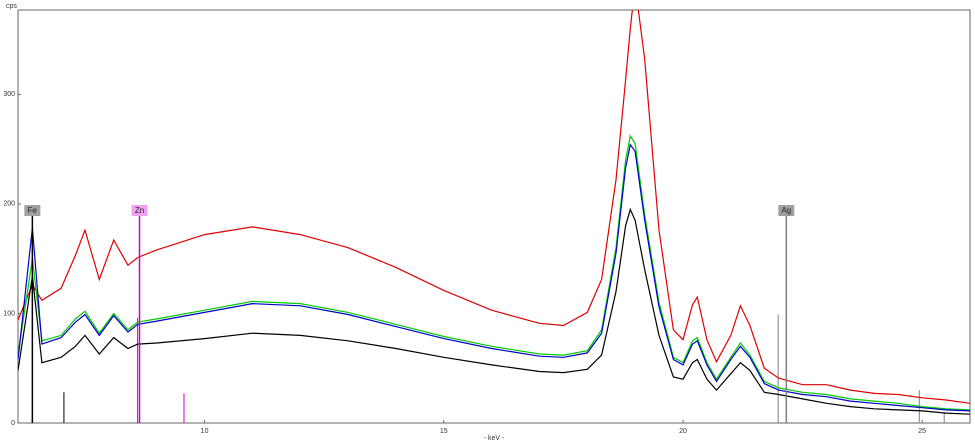  What do you see at coordinates (11, 6) in the screenshot?
I see `y-axis-label: cps` at bounding box center [11, 6].